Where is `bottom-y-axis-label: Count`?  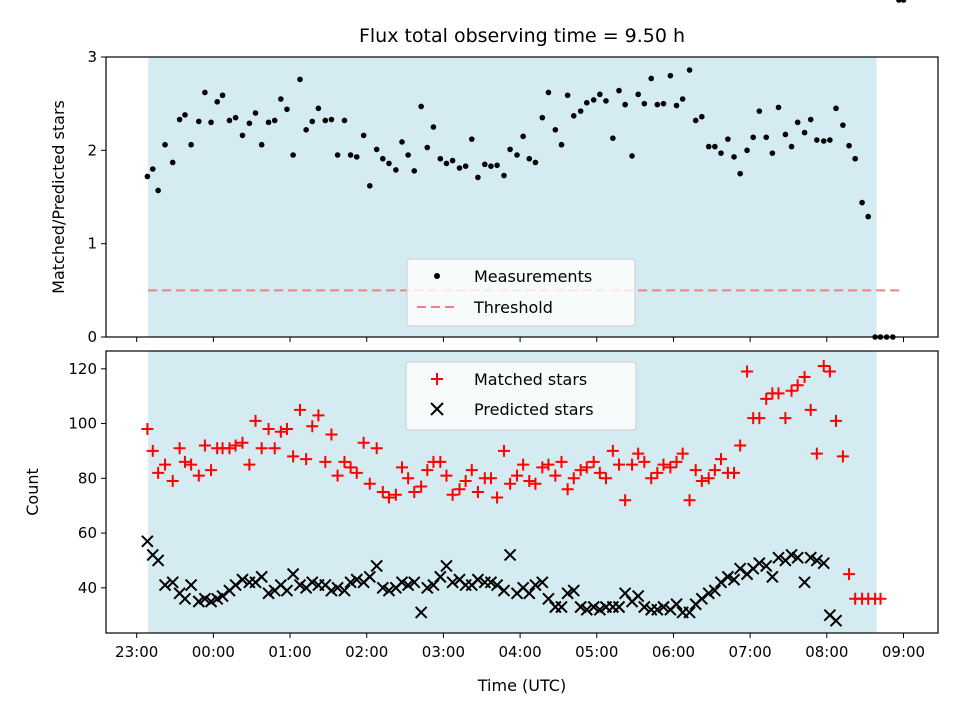 bottom-y-axis-label: Count is located at coordinates (32, 492).